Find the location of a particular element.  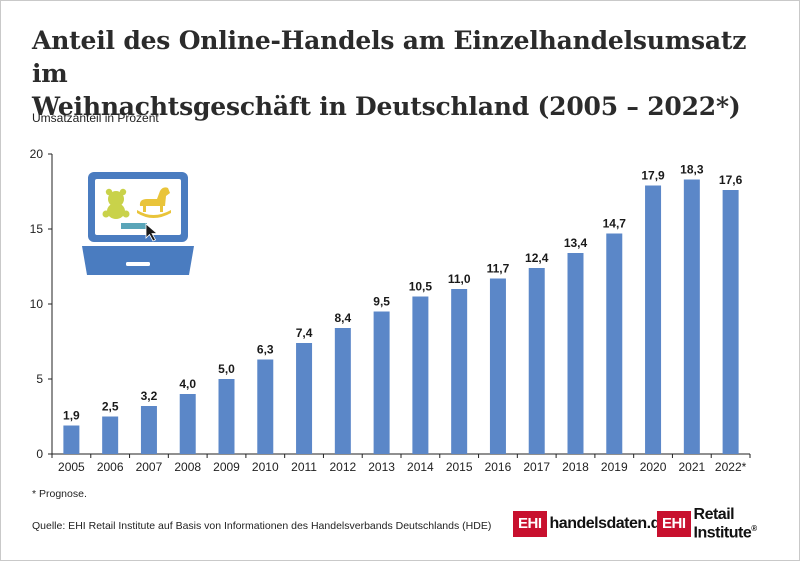

data-label: 8,4 is located at coordinates (342, 318).